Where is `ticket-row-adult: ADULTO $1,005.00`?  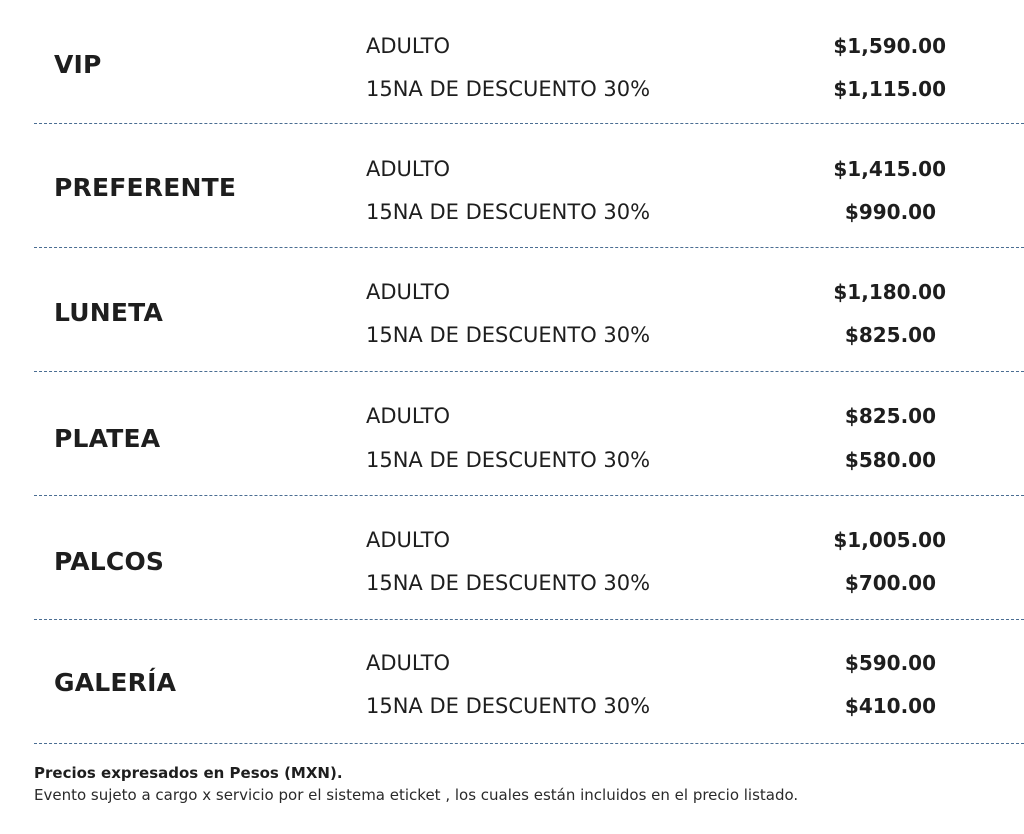
ticket-row-adult: ADULTO $1,005.00 is located at coordinates (656, 543).